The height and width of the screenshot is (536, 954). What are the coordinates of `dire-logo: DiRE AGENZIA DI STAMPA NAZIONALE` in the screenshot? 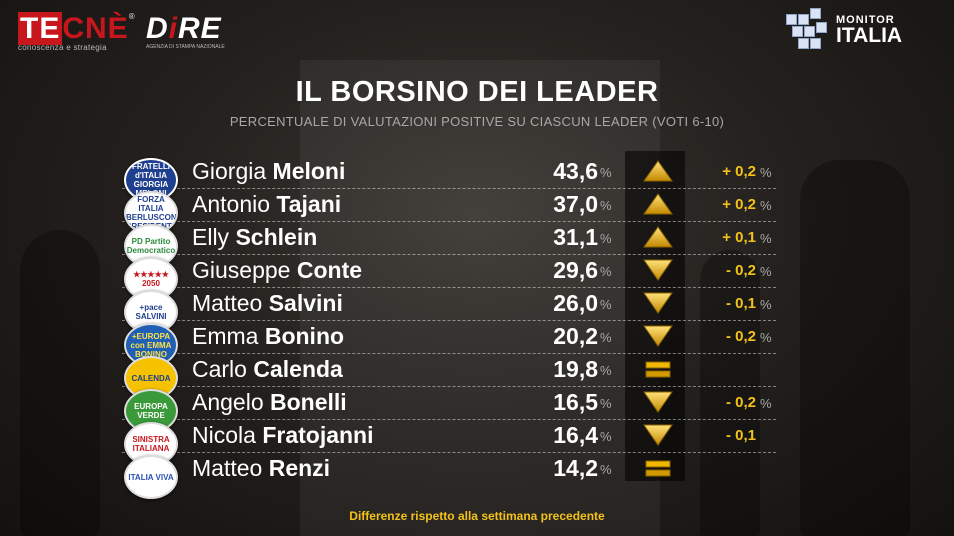 It's located at (185, 31).